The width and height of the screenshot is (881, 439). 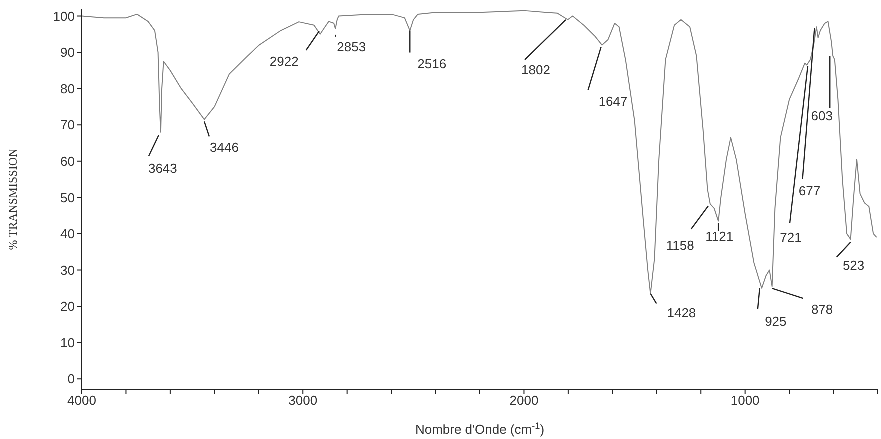 What do you see at coordinates (67, 306) in the screenshot?
I see `y-tick-label: 20` at bounding box center [67, 306].